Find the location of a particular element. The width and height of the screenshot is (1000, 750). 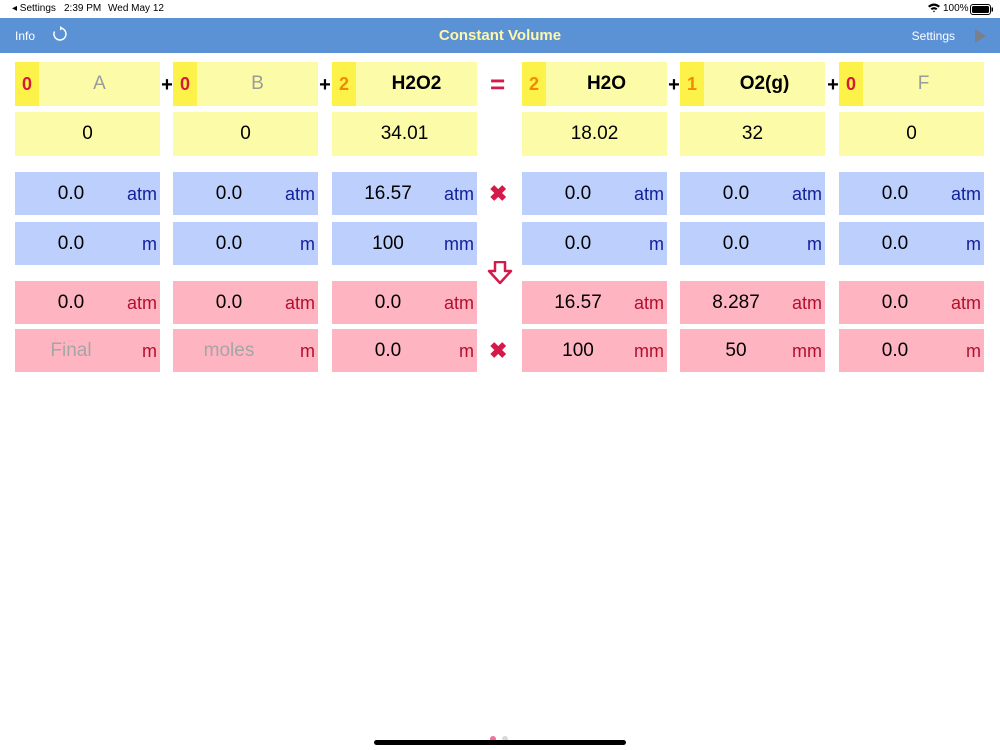

info-button: Info is located at coordinates (25, 36).